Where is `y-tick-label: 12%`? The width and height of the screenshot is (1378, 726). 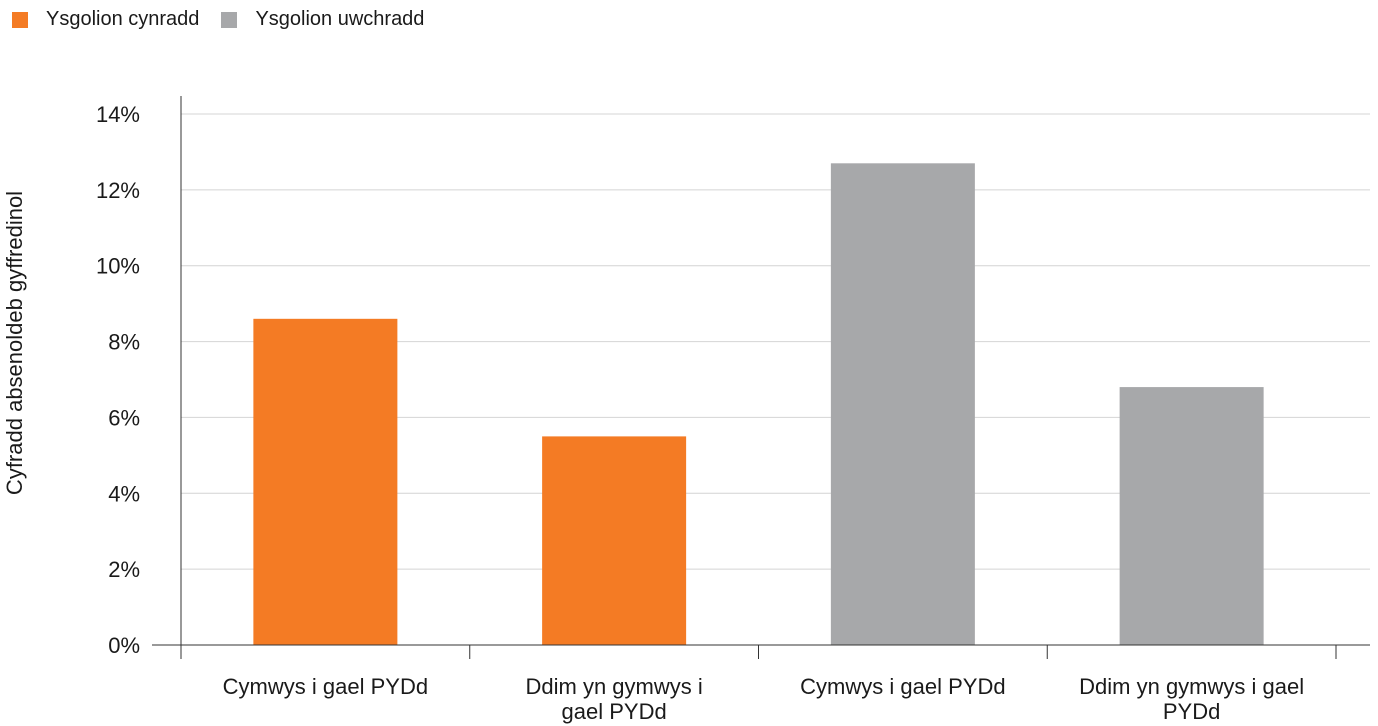
y-tick-label: 12% is located at coordinates (118, 190).